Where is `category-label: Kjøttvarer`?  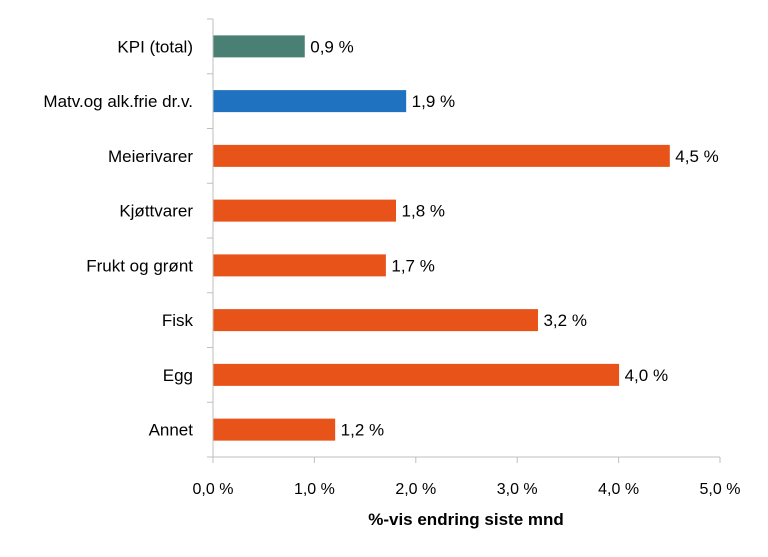
category-label: Kjøttvarer is located at coordinates (156, 211).